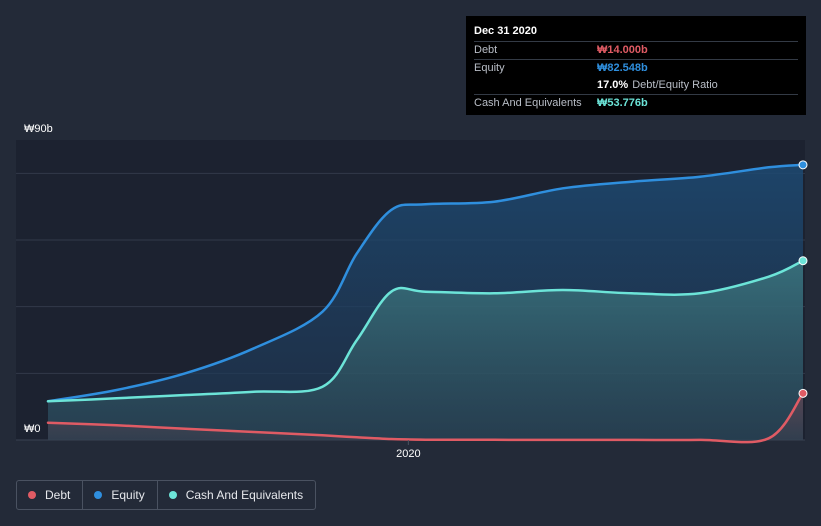 The height and width of the screenshot is (526, 821). What do you see at coordinates (408, 454) in the screenshot?
I see `x-tick-label-2020: 2020` at bounding box center [408, 454].